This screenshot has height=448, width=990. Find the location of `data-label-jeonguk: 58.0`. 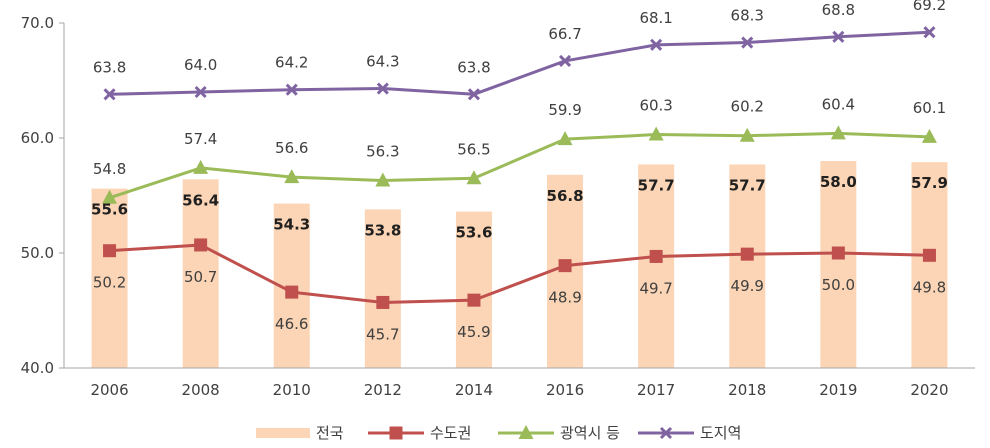

data-label-jeonguk: 58.0 is located at coordinates (838, 182).